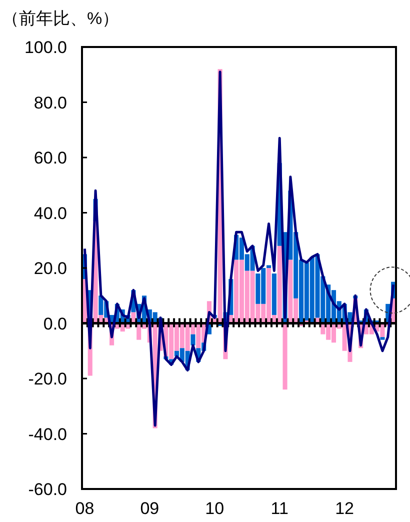  What do you see at coordinates (45, 47) in the screenshot?
I see `y-tick-label: 100.0` at bounding box center [45, 47].